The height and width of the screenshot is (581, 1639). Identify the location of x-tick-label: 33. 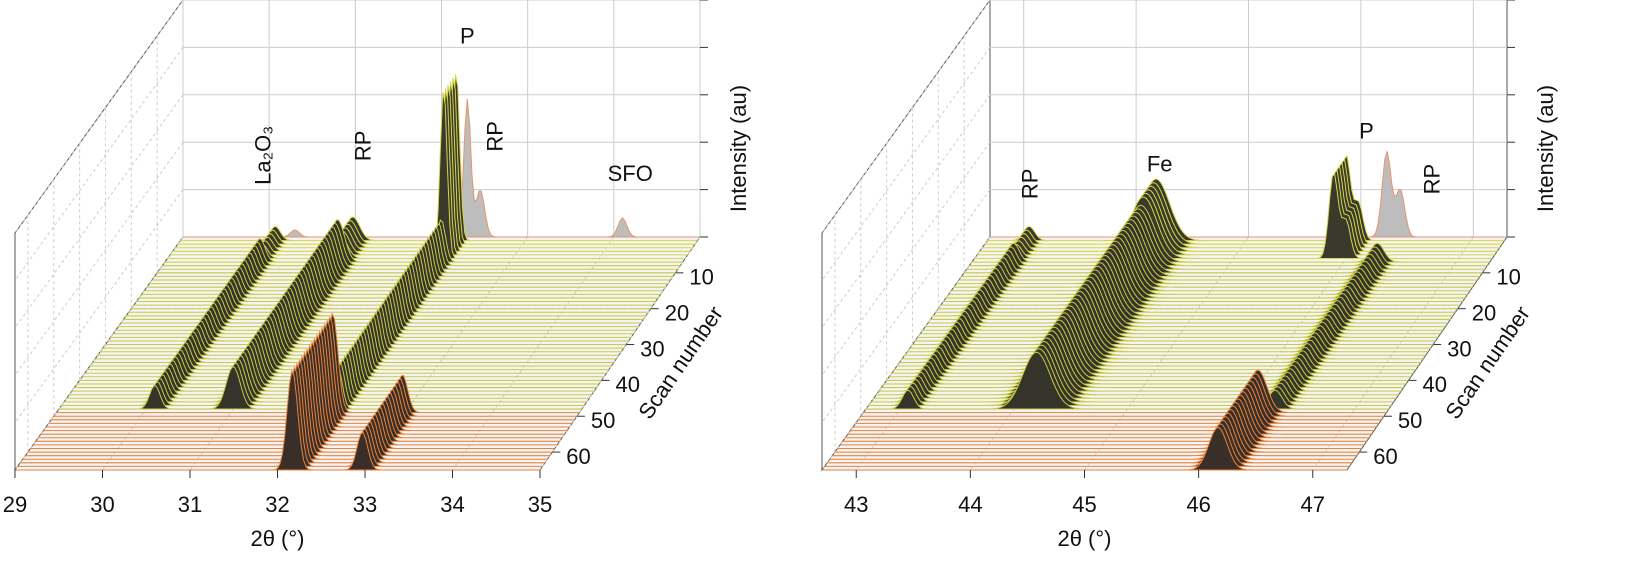
(365, 504).